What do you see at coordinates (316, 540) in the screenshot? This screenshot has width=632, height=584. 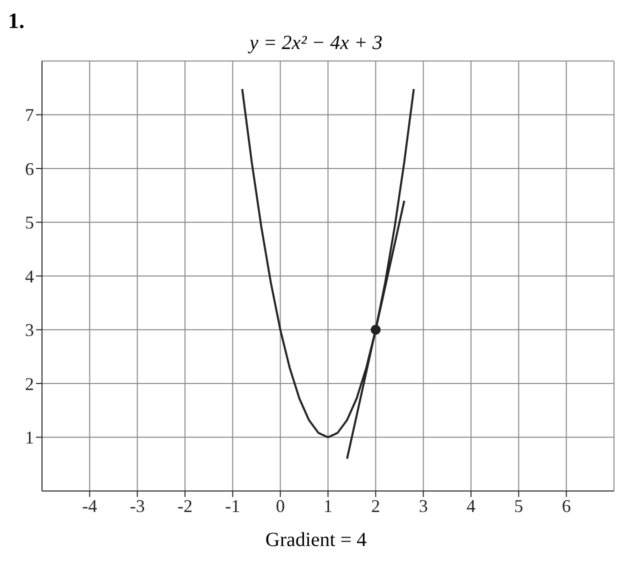 I see `text: Gradient = 4` at bounding box center [316, 540].